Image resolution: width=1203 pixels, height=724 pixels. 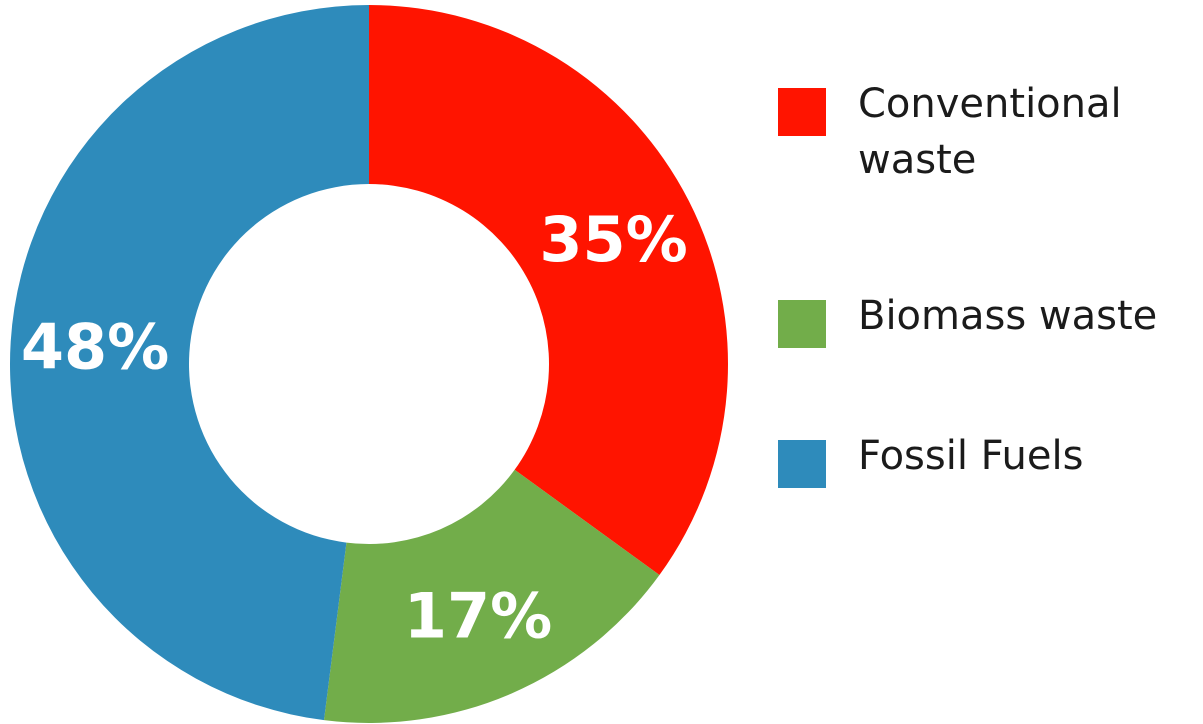 What do you see at coordinates (971, 456) in the screenshot?
I see `legend-label-fossil-fuels: Fossil Fuels` at bounding box center [971, 456].